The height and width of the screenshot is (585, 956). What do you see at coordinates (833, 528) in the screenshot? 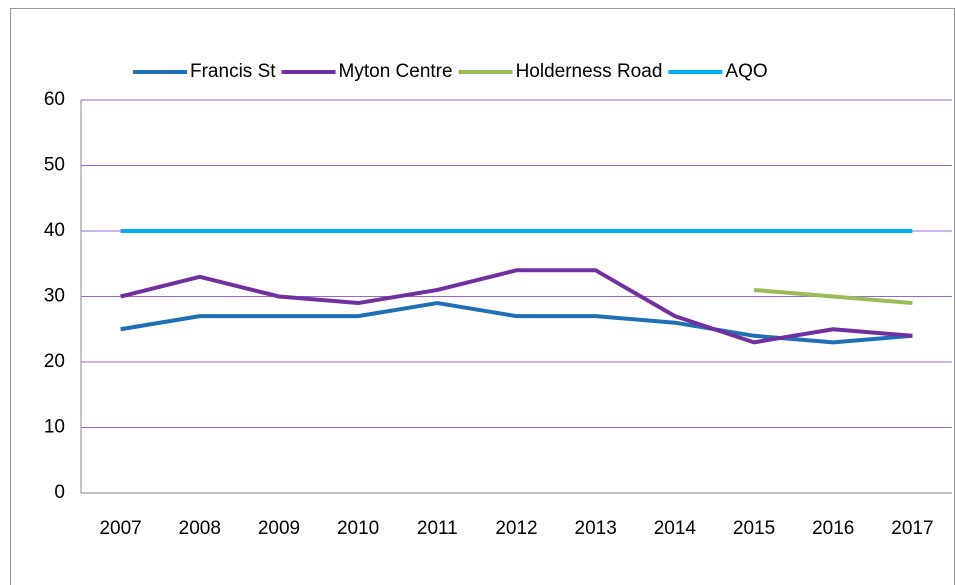
I see `x-tick-label: 2016` at bounding box center [833, 528].